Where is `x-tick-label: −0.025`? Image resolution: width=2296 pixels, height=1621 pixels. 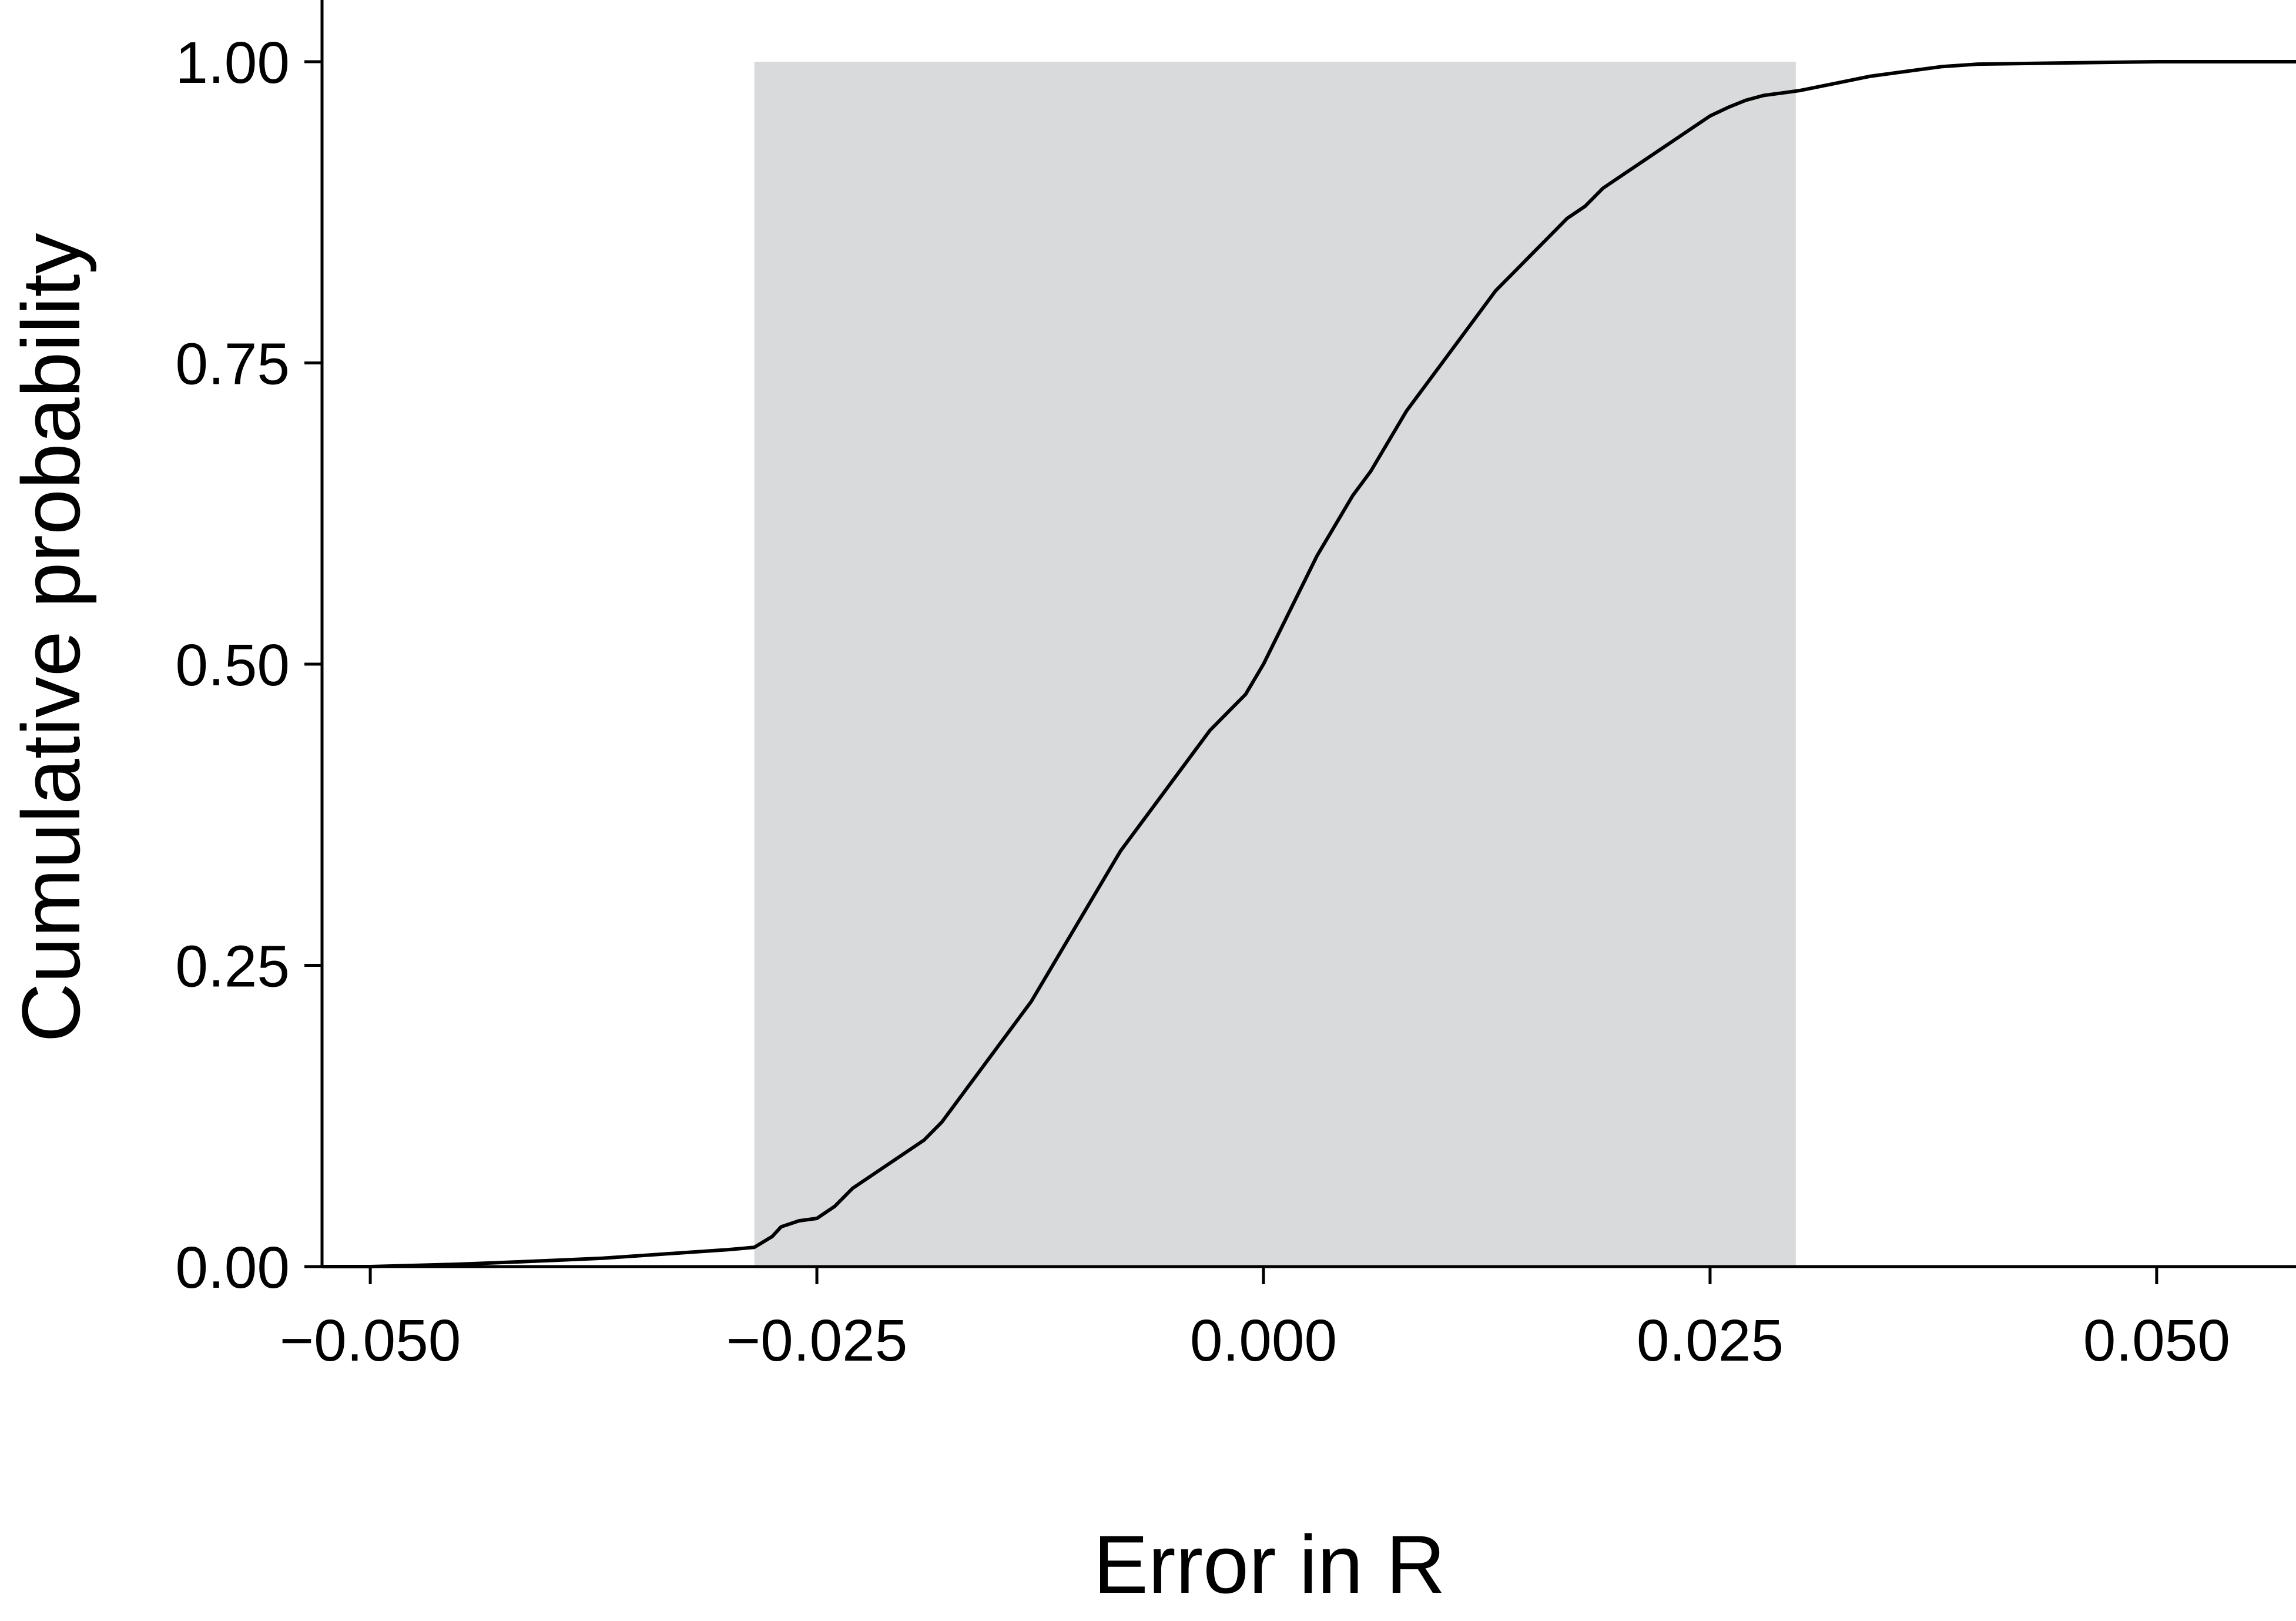
x-tick-label: −0.025 is located at coordinates (817, 1341).